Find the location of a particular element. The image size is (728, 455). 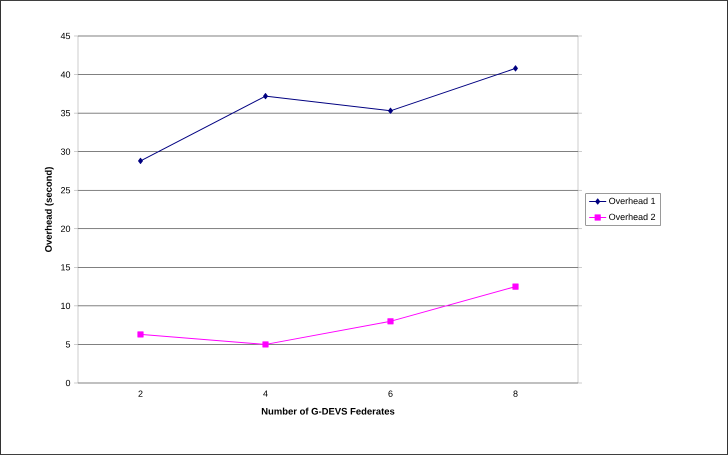

y-tick-label: 40 is located at coordinates (65, 74).